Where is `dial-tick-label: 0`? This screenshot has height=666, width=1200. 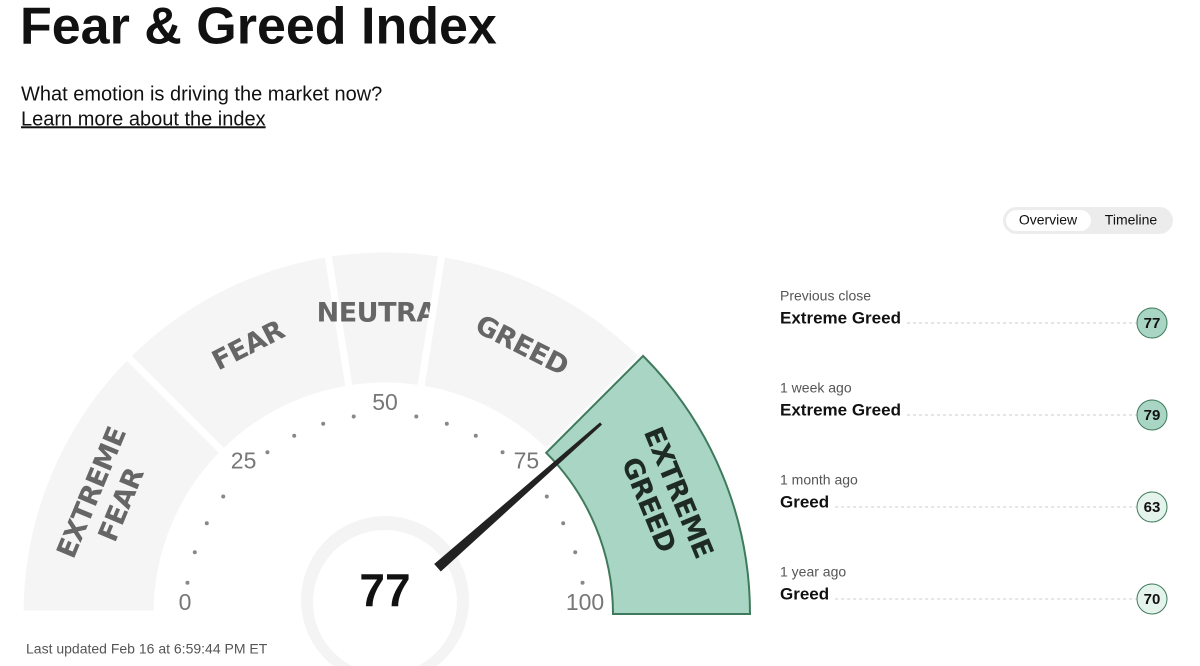
dial-tick-label: 0 is located at coordinates (185, 602).